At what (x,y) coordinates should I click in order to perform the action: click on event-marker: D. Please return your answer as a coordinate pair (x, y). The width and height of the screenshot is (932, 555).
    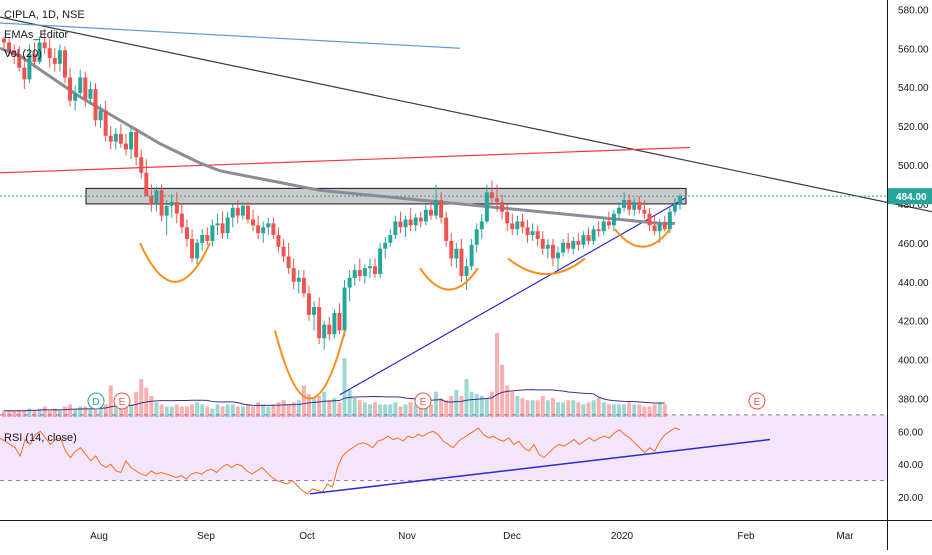
    Looking at the image, I should click on (96, 401).